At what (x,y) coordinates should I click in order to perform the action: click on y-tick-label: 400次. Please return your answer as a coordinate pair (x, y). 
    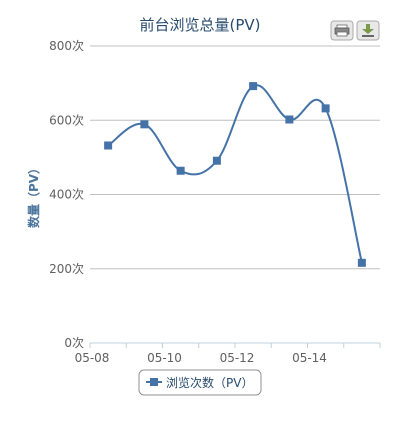
    Looking at the image, I should click on (66, 195).